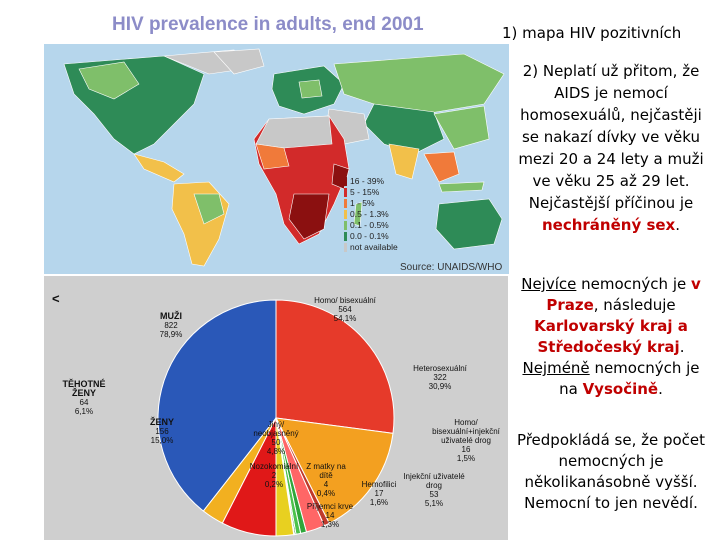 This screenshot has width=720, height=540. I want to click on pie-label-pregnant: TĚHOTNÉ ŽENY 64 6,1%, so click(84, 398).